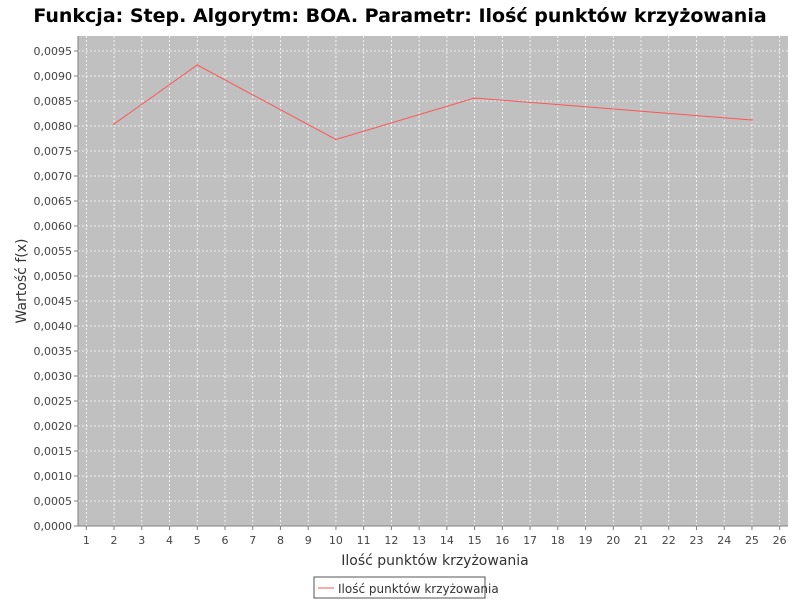 This screenshot has height=600, width=800. What do you see at coordinates (53, 151) in the screenshot?
I see `y-tick-label: 0,0075` at bounding box center [53, 151].